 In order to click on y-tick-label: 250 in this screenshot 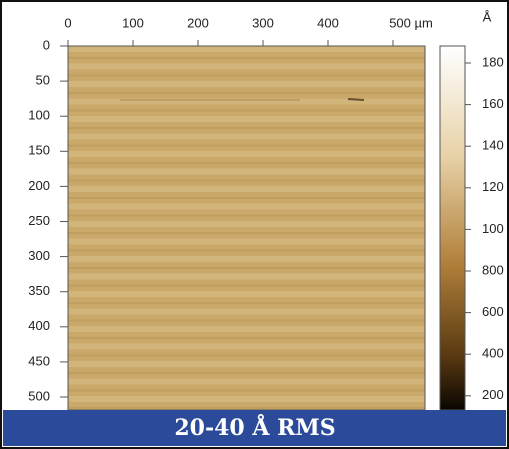, I will do `click(39, 220)`.